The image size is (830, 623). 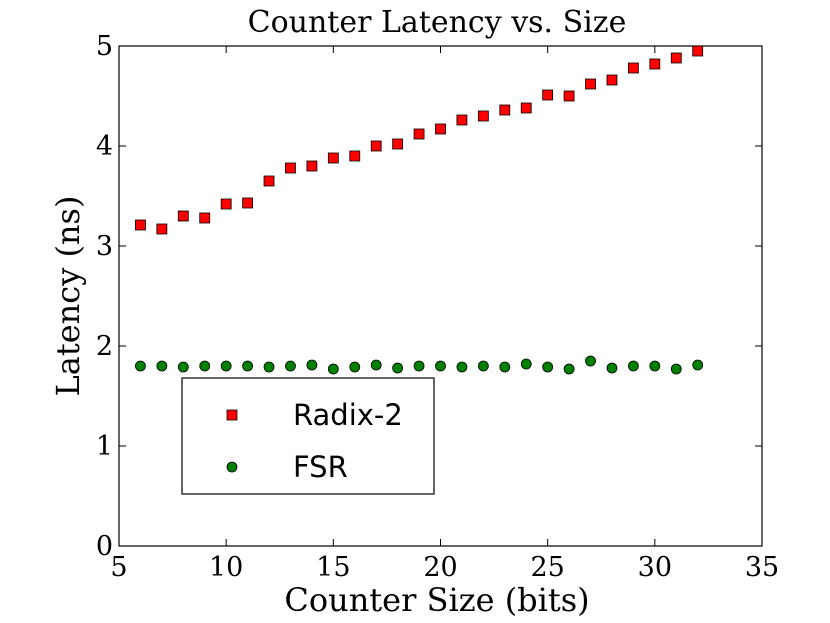 What do you see at coordinates (320, 467) in the screenshot?
I see `legend-label-fsr: FSR` at bounding box center [320, 467].